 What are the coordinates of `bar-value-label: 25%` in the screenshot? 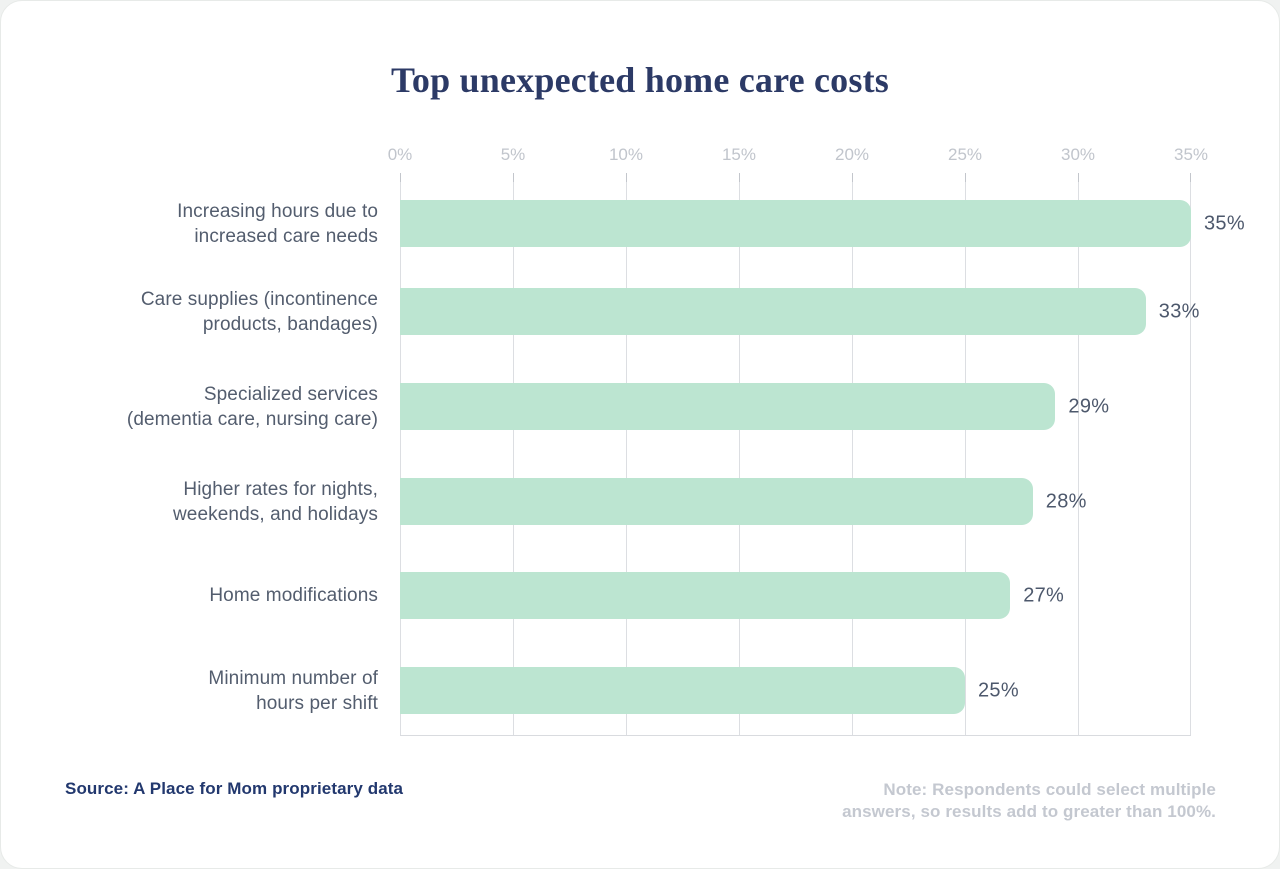 It's located at (998, 690).